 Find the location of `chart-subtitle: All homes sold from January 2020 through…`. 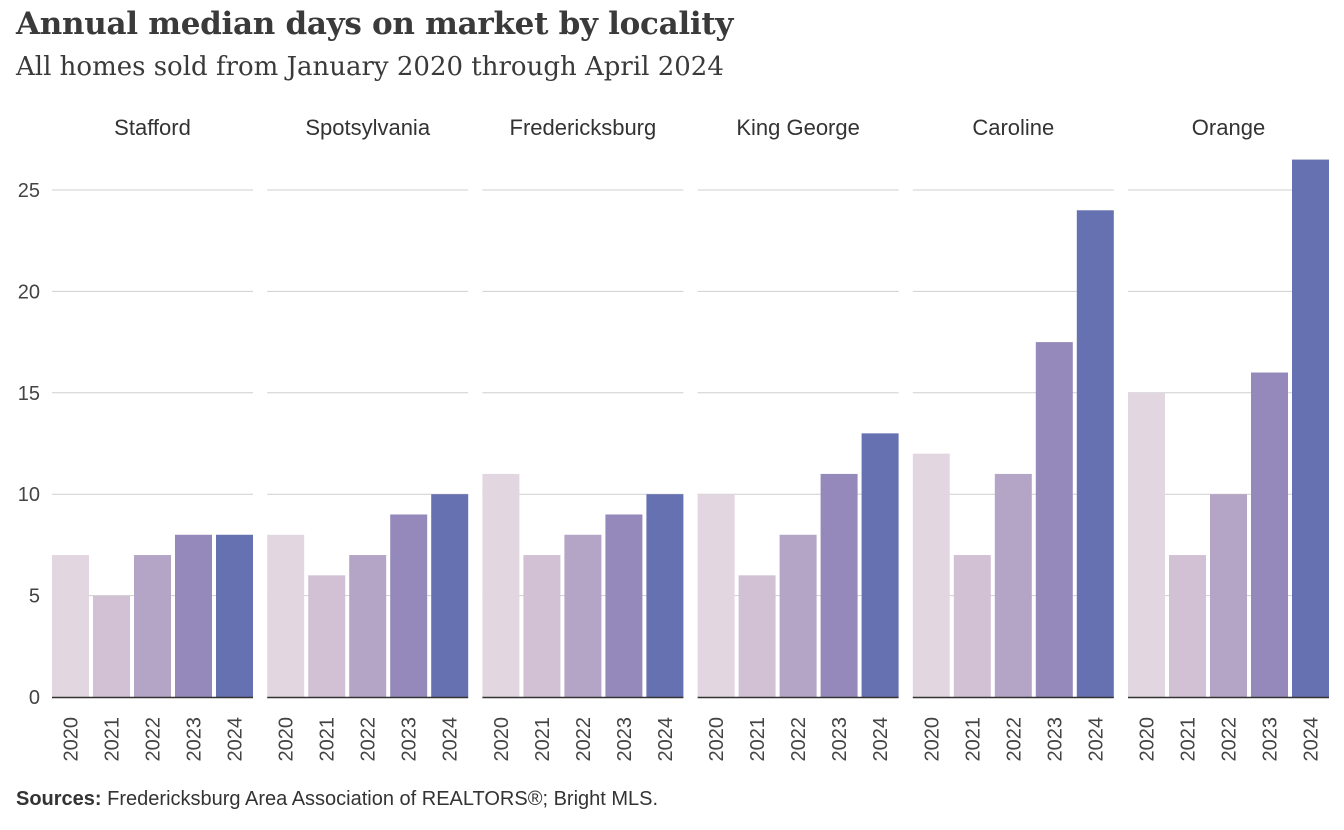

chart-subtitle: All homes sold from January 2020 through… is located at coordinates (370, 67).